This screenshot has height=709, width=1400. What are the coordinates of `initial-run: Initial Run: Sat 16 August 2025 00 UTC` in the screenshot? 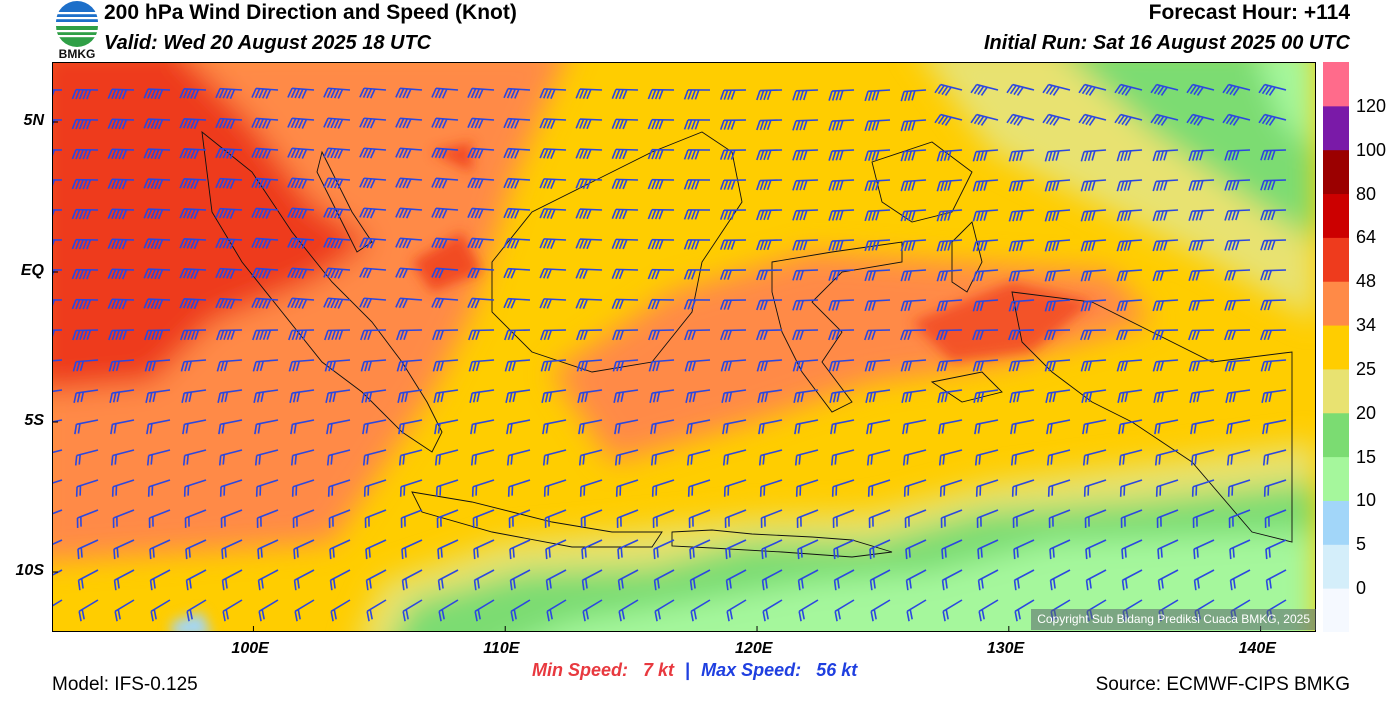 It's located at (1166, 43).